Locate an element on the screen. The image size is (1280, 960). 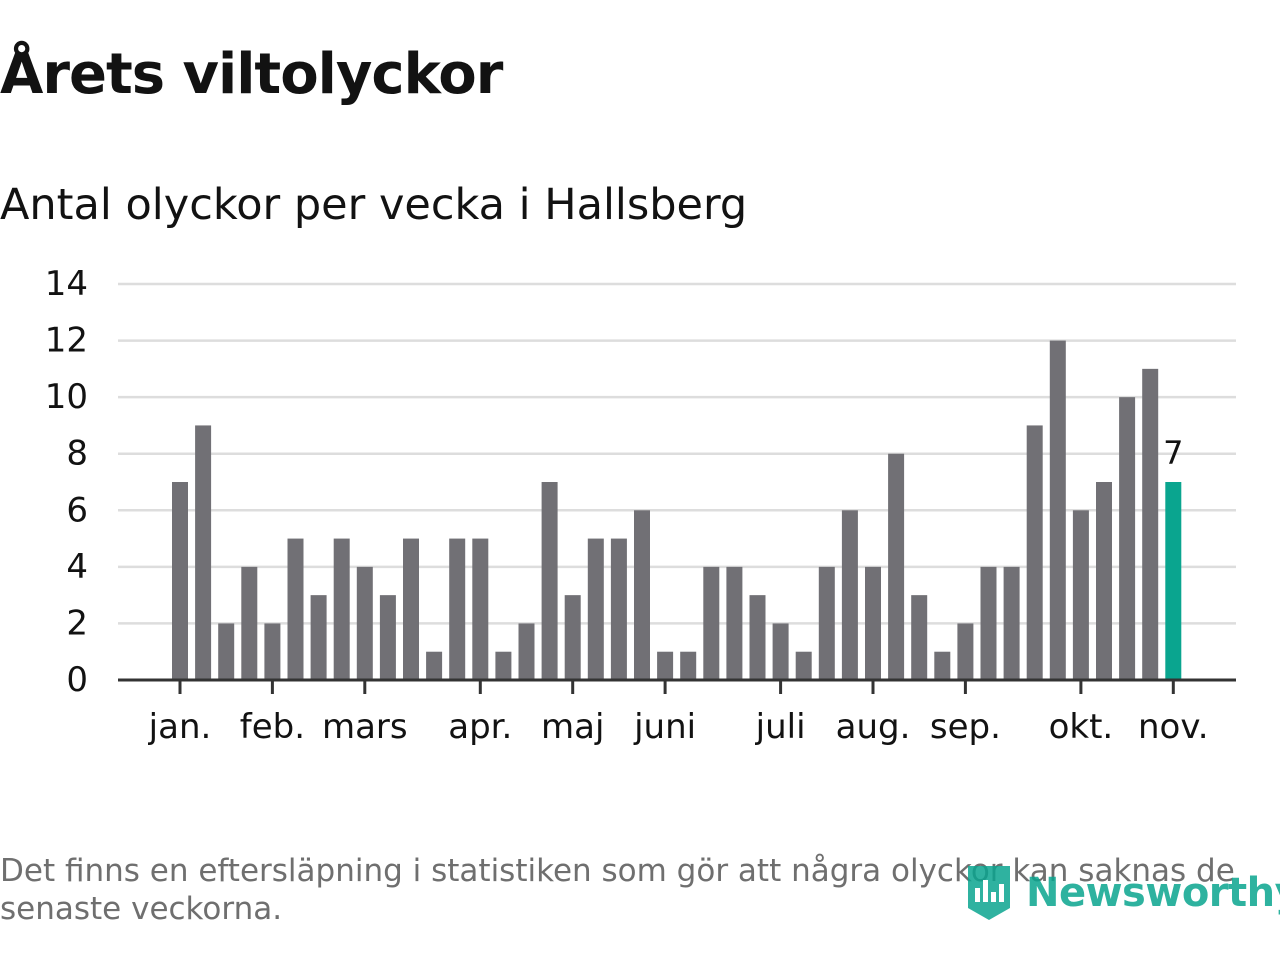
x-tick-label: aug. is located at coordinates (873, 727).